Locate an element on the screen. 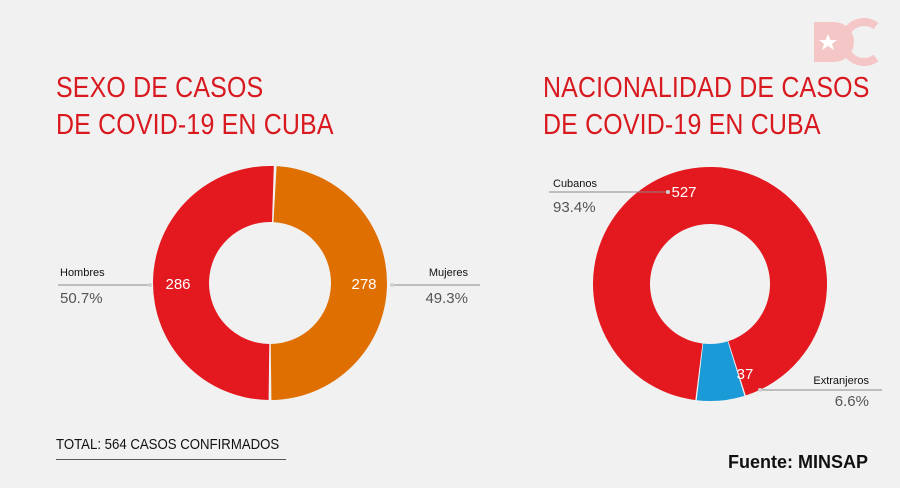 This screenshot has width=900, height=488. logo is located at coordinates (846, 42).